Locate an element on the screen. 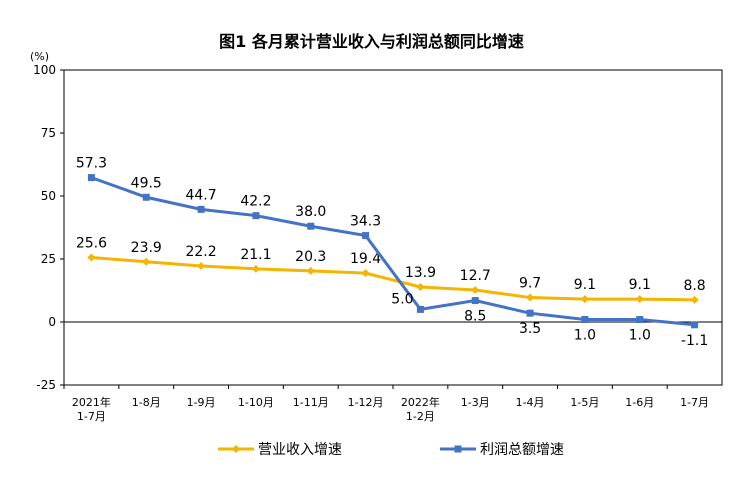  data-label: 44.7 is located at coordinates (200, 195).